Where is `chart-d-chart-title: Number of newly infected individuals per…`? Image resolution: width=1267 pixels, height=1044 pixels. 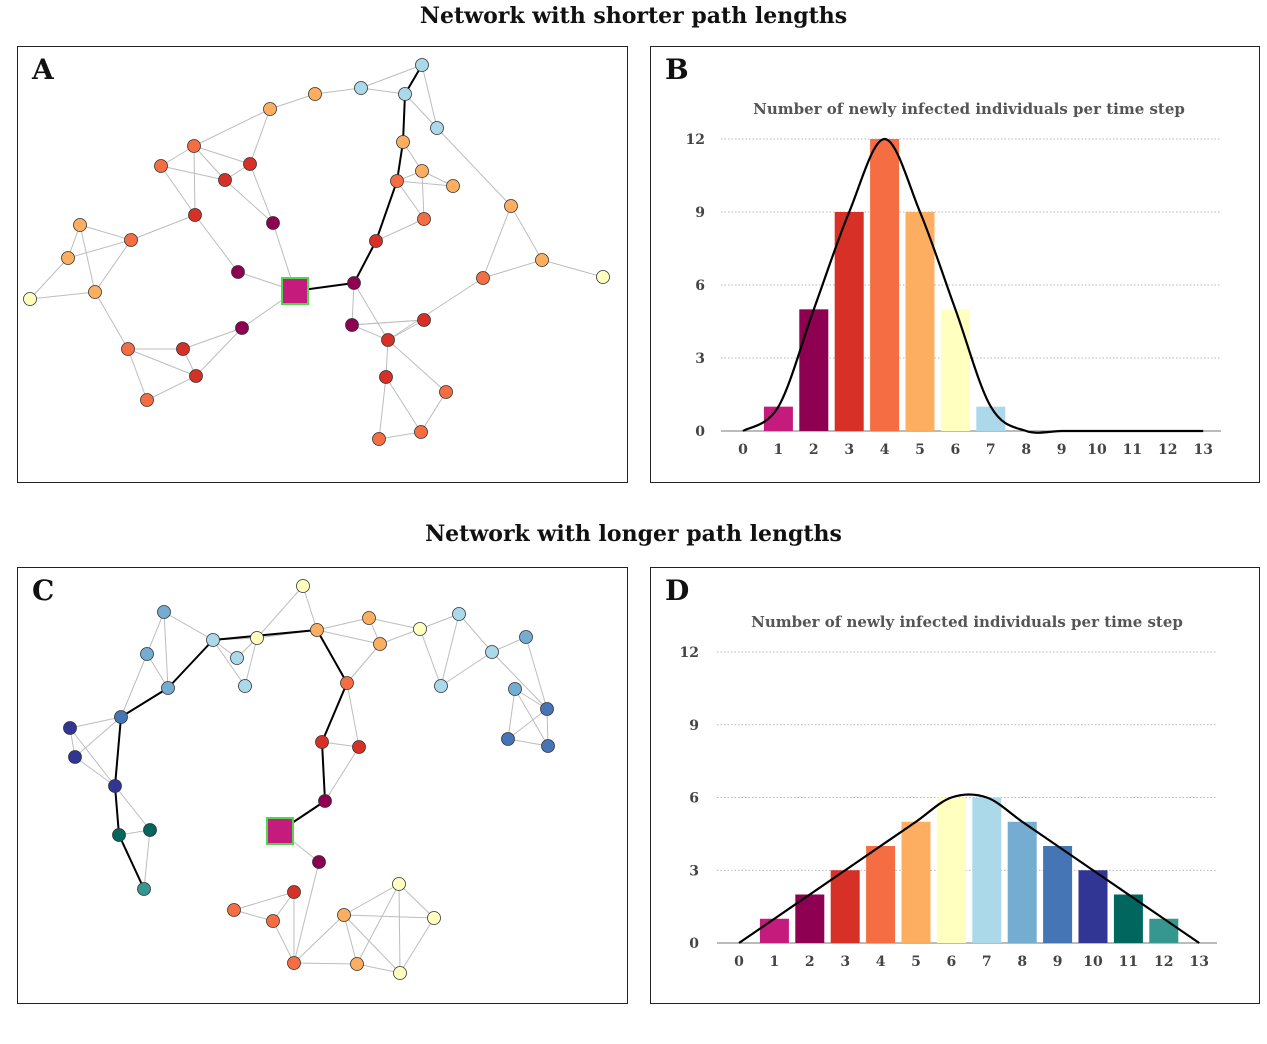 chart-d-chart-title: Number of newly infected individuals per… is located at coordinates (967, 622).